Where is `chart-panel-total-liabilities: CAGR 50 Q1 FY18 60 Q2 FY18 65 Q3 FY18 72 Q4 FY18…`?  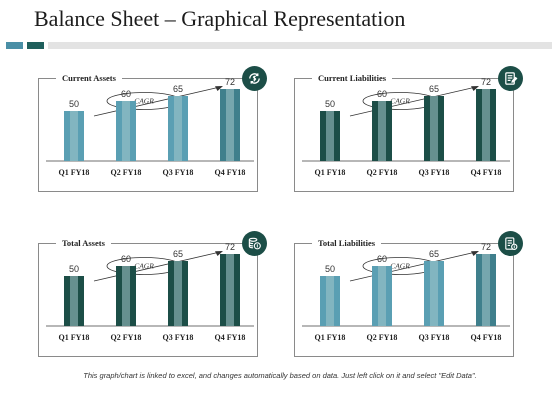
chart-panel-total-liabilities: CAGR 50 Q1 FY18 60 Q2 FY18 65 Q3 FY18 72 Q4 FY18… is located at coordinates (408, 294).